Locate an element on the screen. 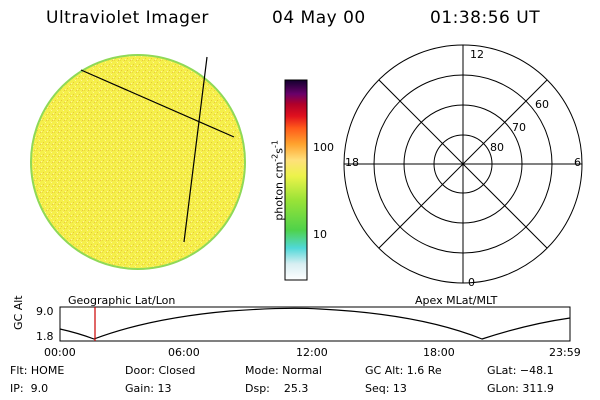 The width and height of the screenshot is (600, 400). orbit-ylabel: GC Alt is located at coordinates (18, 312).